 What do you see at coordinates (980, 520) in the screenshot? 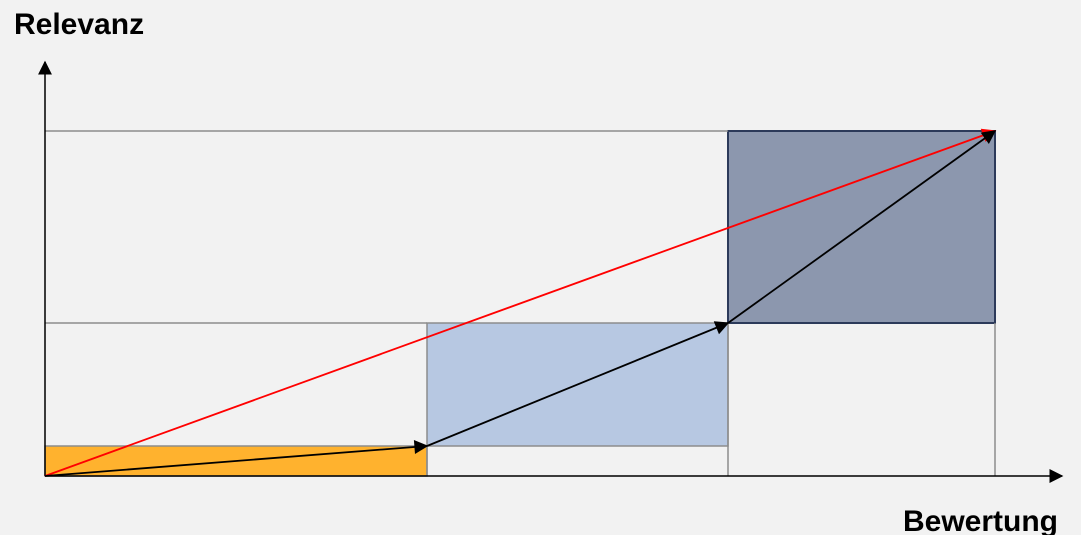
I see `x-axis-label: Bewertung` at bounding box center [980, 520].